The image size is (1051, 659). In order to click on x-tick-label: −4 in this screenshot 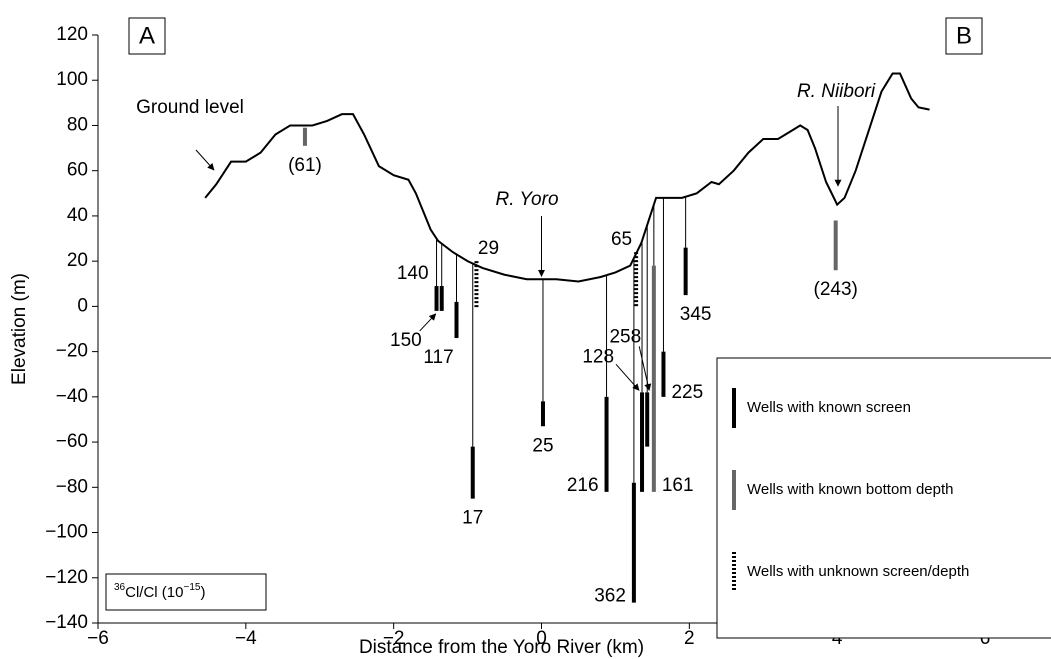, I will do `click(246, 638)`.